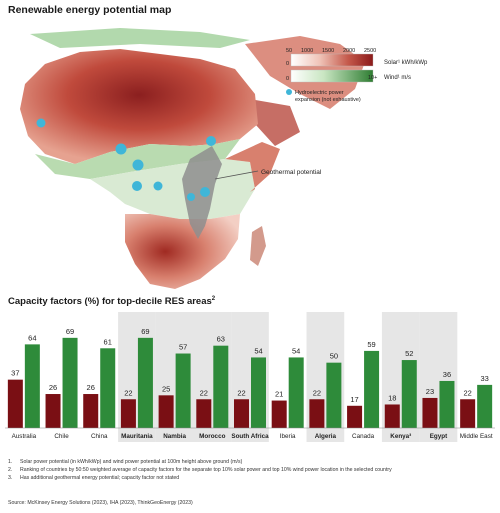  I want to click on data-label: 61, so click(108, 341).